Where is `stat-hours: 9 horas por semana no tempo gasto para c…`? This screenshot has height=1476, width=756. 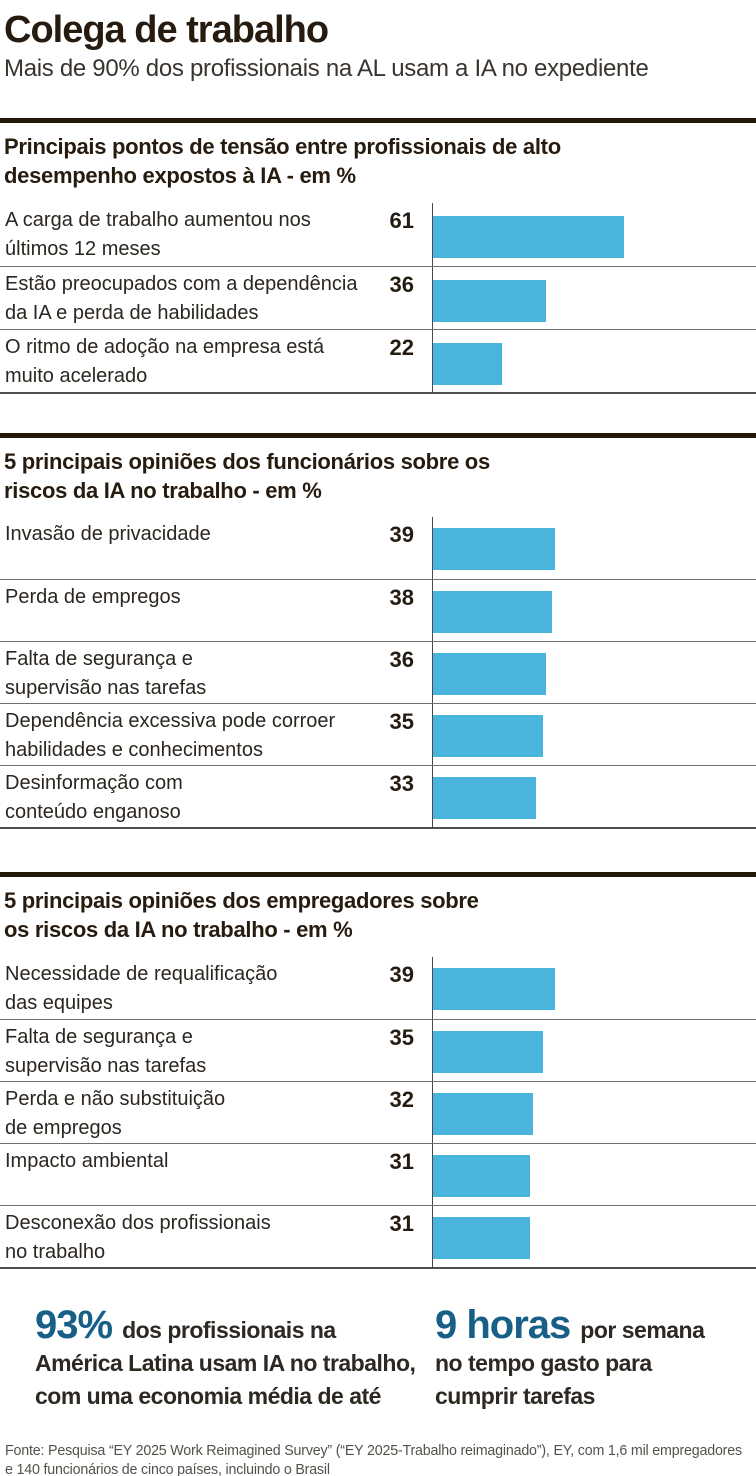 stat-hours: 9 horas por semana no tempo gasto para c… is located at coordinates (570, 1358).